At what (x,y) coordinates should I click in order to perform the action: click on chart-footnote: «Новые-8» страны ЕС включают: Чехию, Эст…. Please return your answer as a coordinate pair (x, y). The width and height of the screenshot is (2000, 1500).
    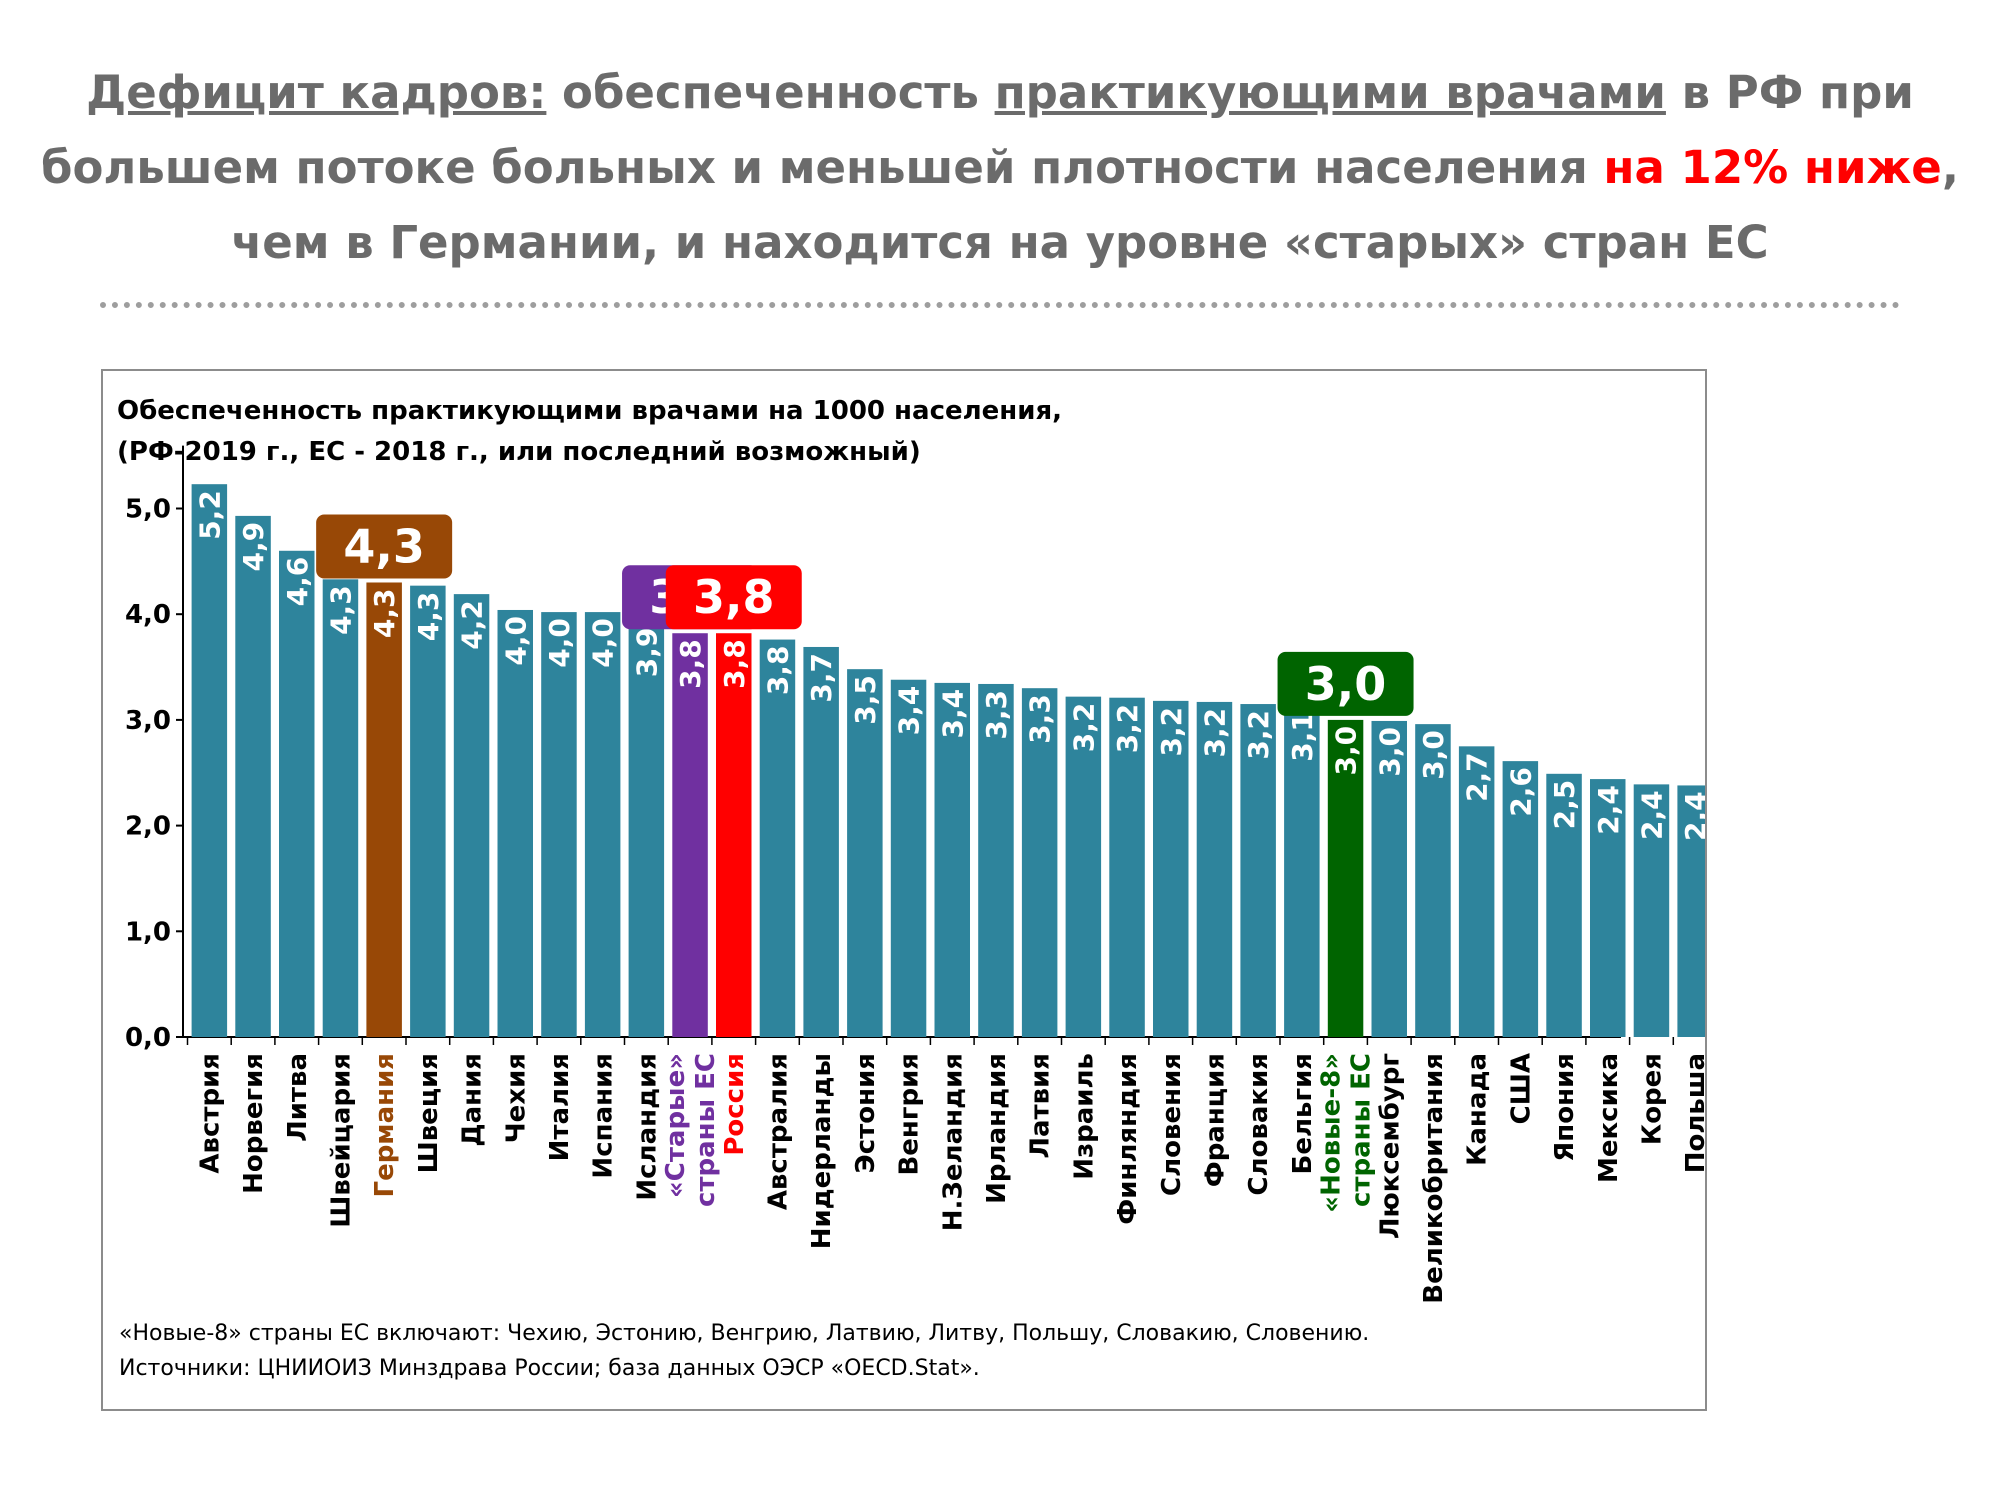
    Looking at the image, I should click on (744, 1351).